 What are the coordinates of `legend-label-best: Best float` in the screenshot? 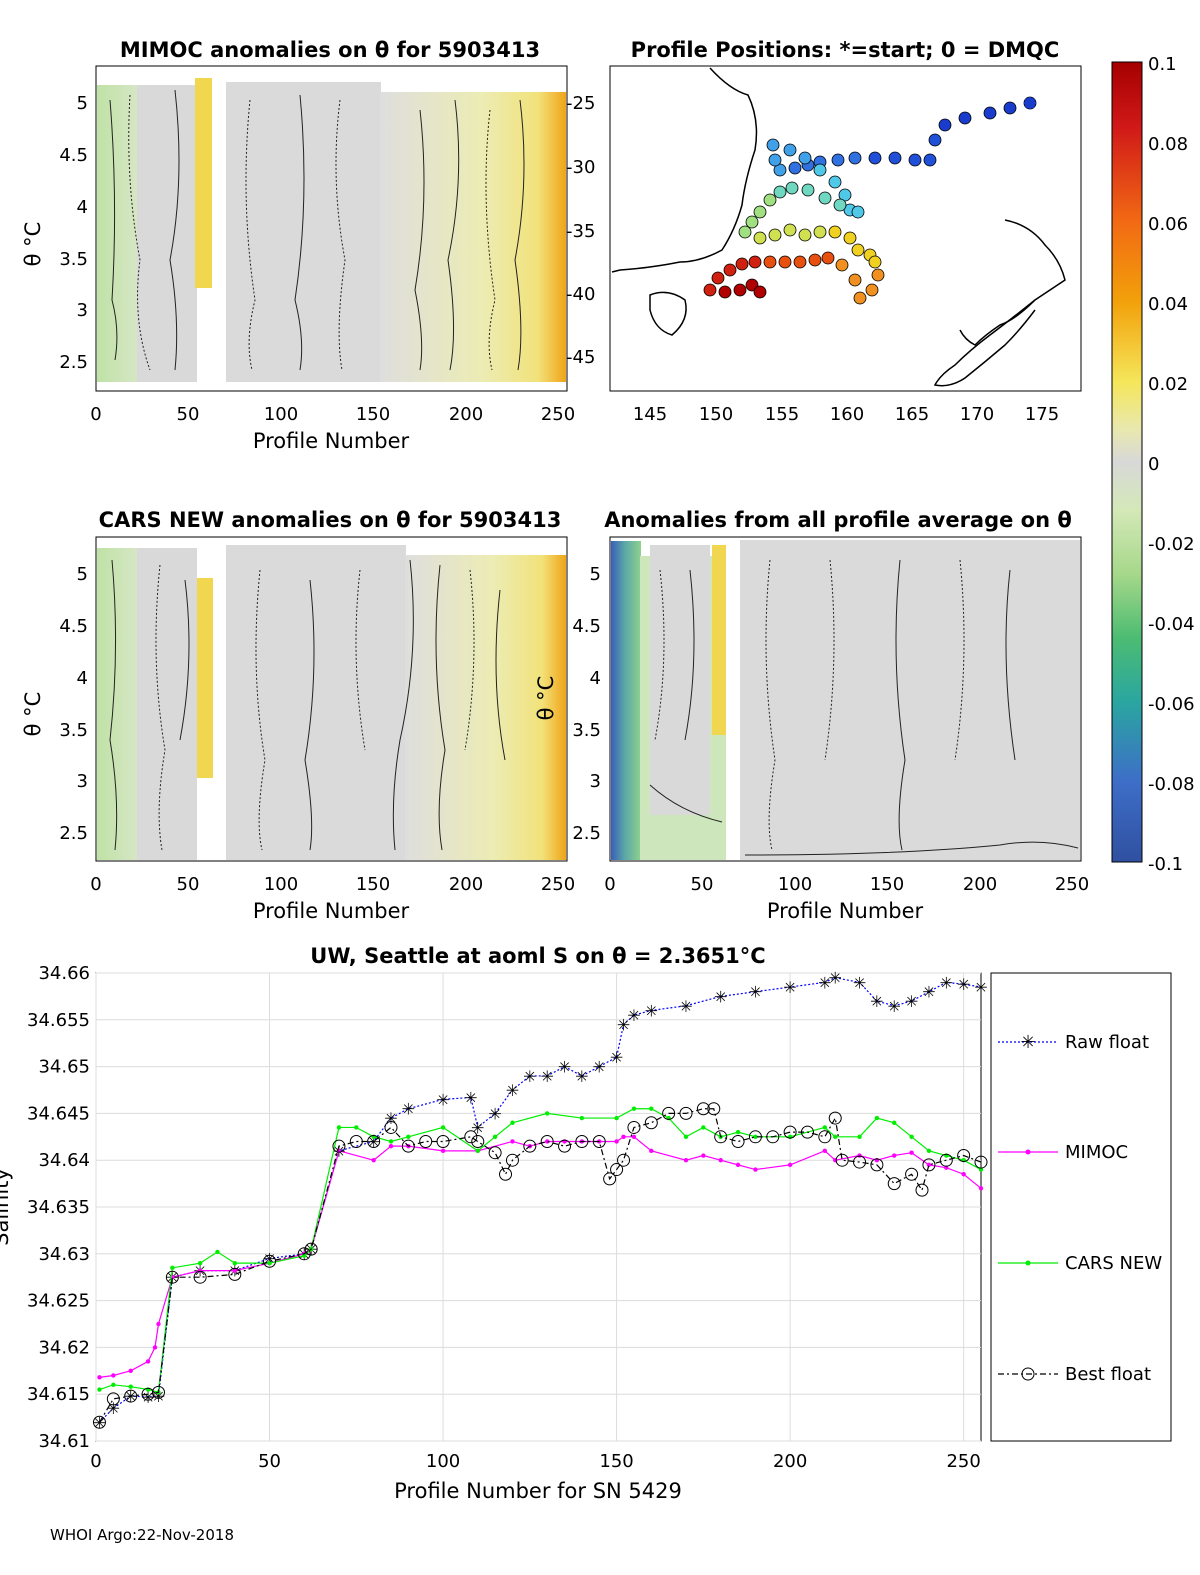 It's located at (1108, 1374).